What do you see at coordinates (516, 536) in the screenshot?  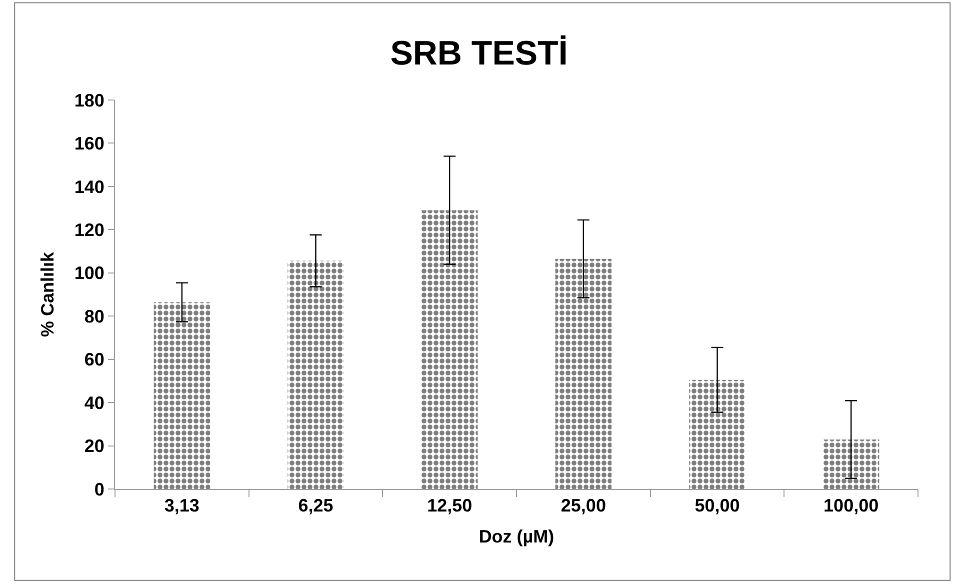 I see `x-axis-title: Doz (µM)` at bounding box center [516, 536].